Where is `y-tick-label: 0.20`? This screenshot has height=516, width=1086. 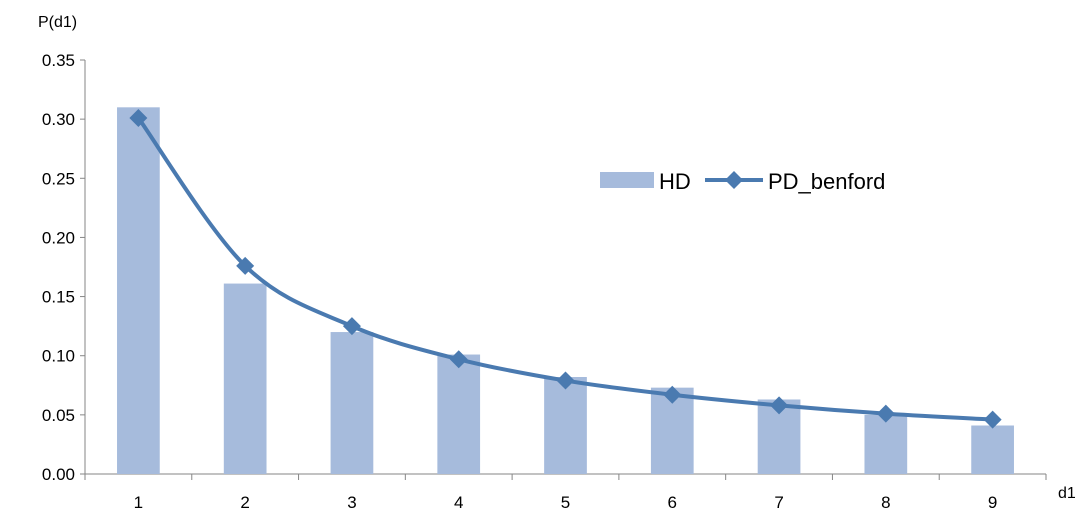 y-tick-label: 0.20 is located at coordinates (58, 237).